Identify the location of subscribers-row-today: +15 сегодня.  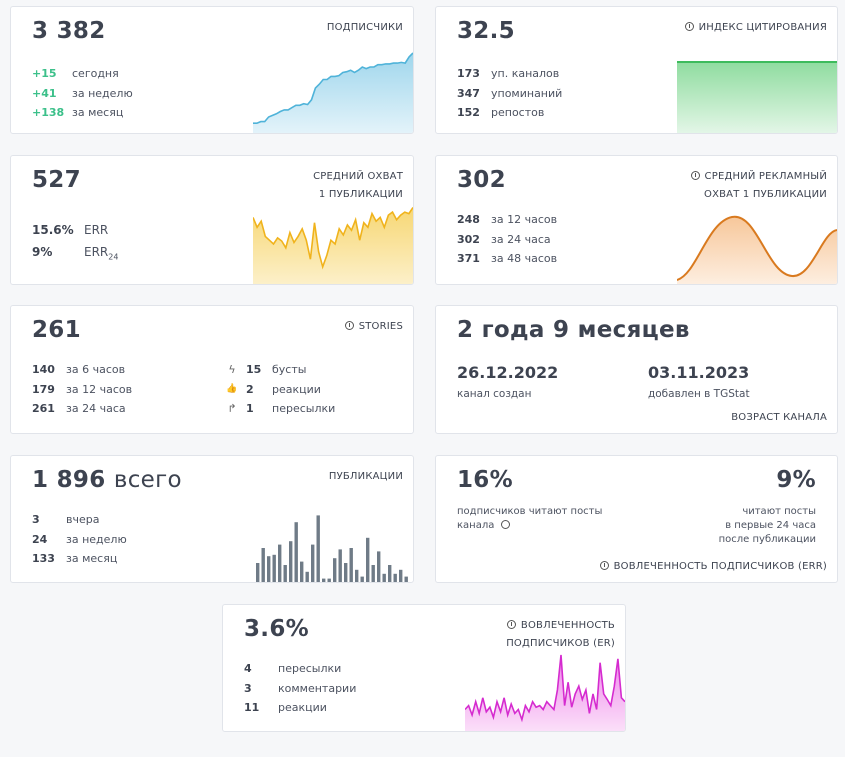
(82, 74).